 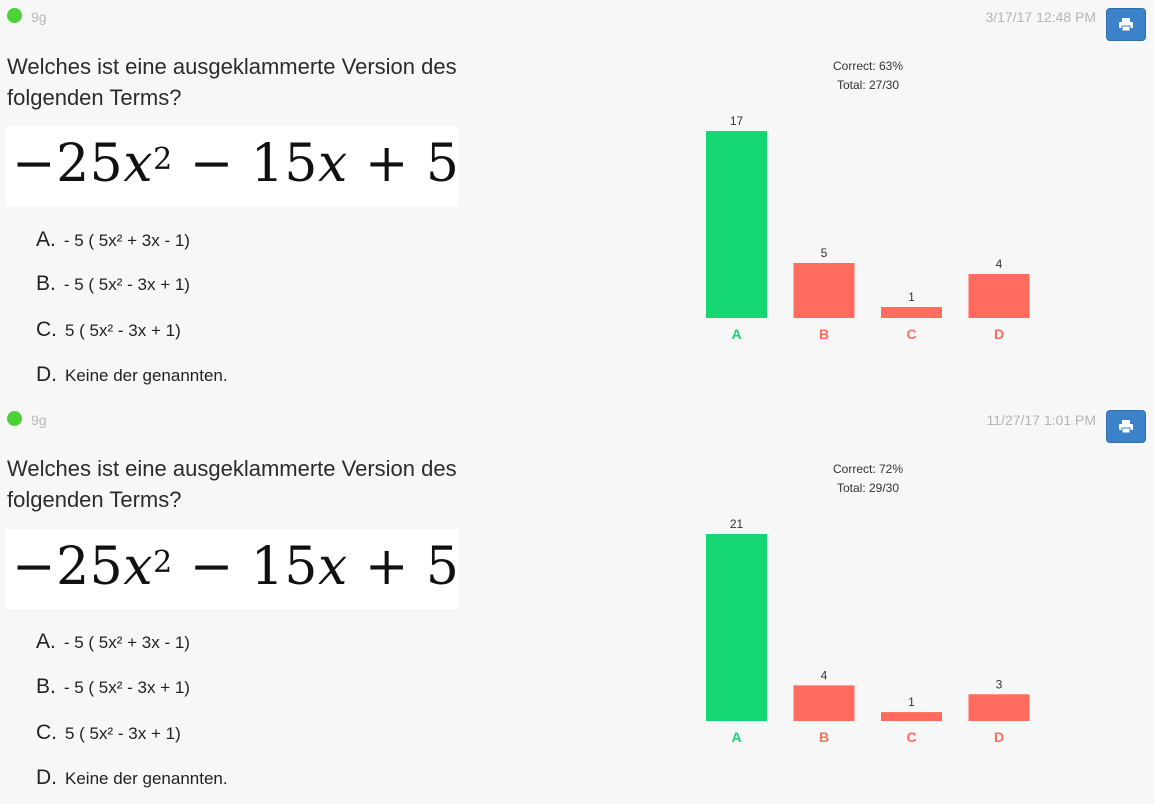 What do you see at coordinates (1040, 17) in the screenshot?
I see `timestamp: 3/17/17 12:48 PM` at bounding box center [1040, 17].